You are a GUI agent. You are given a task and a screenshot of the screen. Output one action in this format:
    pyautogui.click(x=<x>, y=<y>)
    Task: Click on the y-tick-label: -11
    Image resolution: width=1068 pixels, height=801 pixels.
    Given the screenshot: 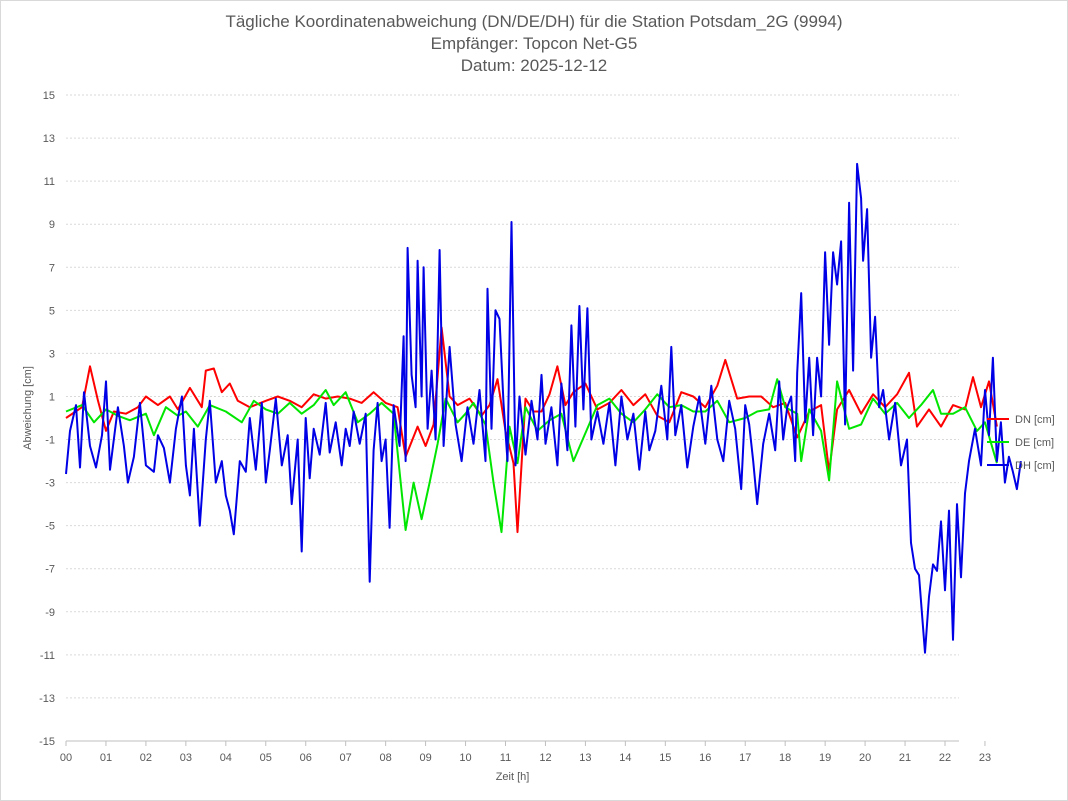 What is the action you would take?
    pyautogui.click(x=47, y=656)
    